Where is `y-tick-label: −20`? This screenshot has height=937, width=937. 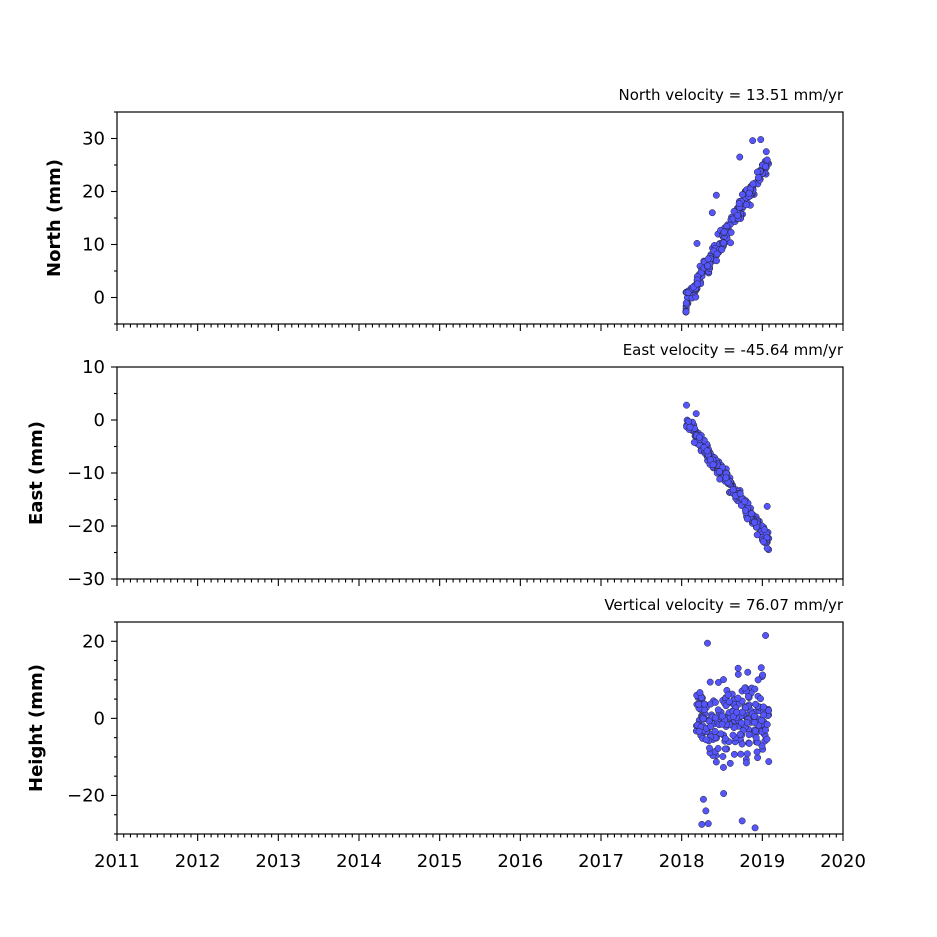
y-tick-label: −20 is located at coordinates (86, 795).